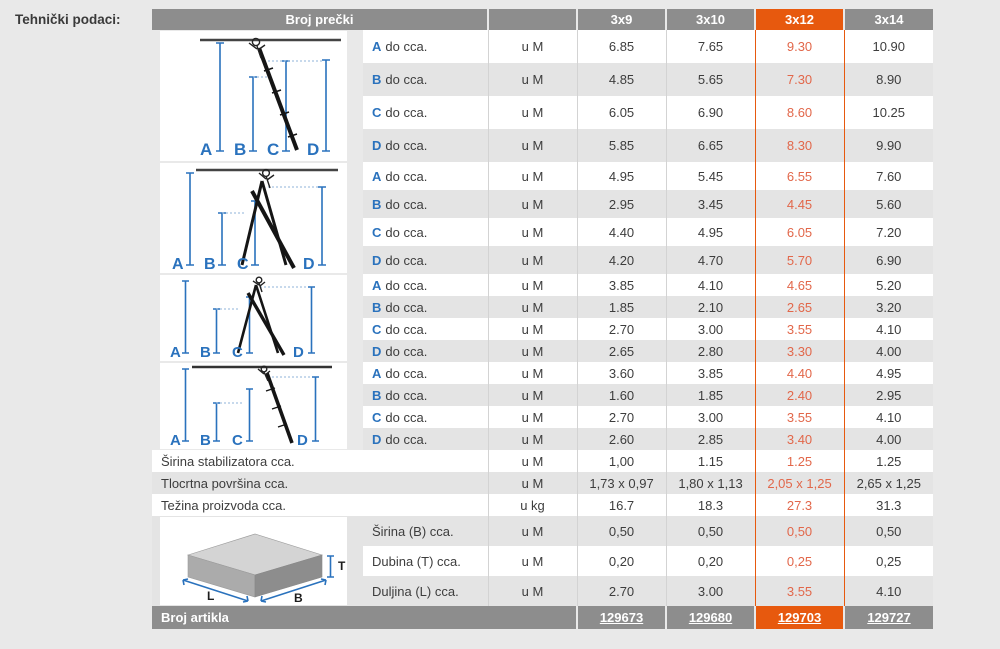 This screenshot has width=1000, height=649. Describe the element at coordinates (543, 561) in the screenshot. I see `table-row: Dubina (T) cca. u M 0,20 0,20 0,25 0,25` at that location.